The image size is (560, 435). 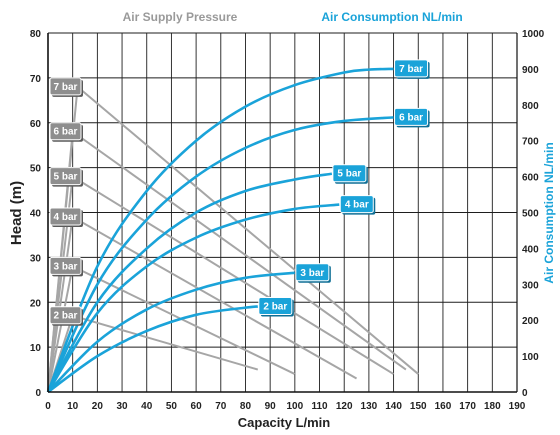 I want to click on y2-axis-label: Air Consumption NL/min, so click(x=549, y=212).